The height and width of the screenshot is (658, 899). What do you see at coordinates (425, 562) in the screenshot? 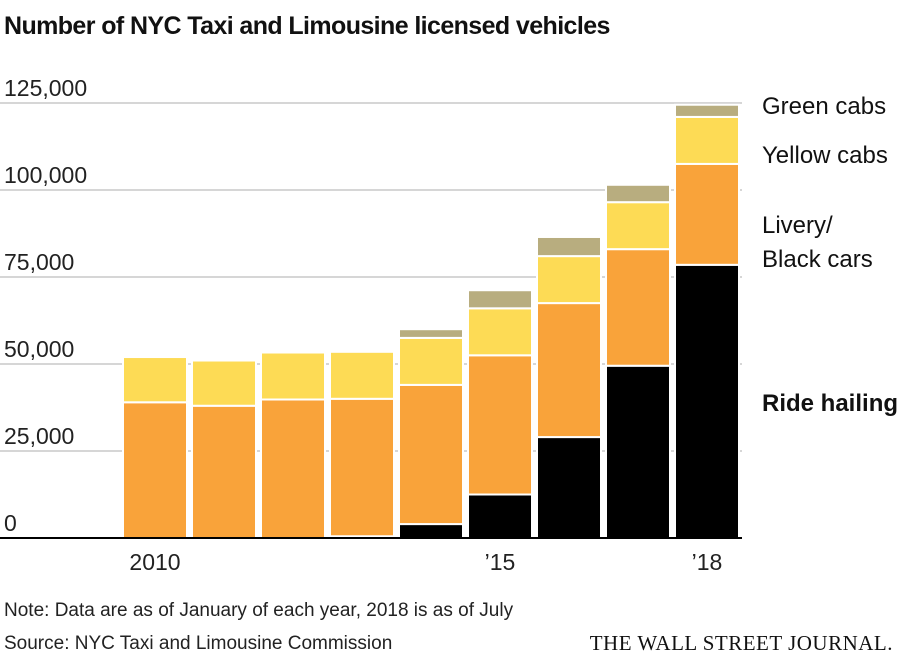
I see `x-tick-labels: 2010 ’15 ’18` at bounding box center [425, 562].